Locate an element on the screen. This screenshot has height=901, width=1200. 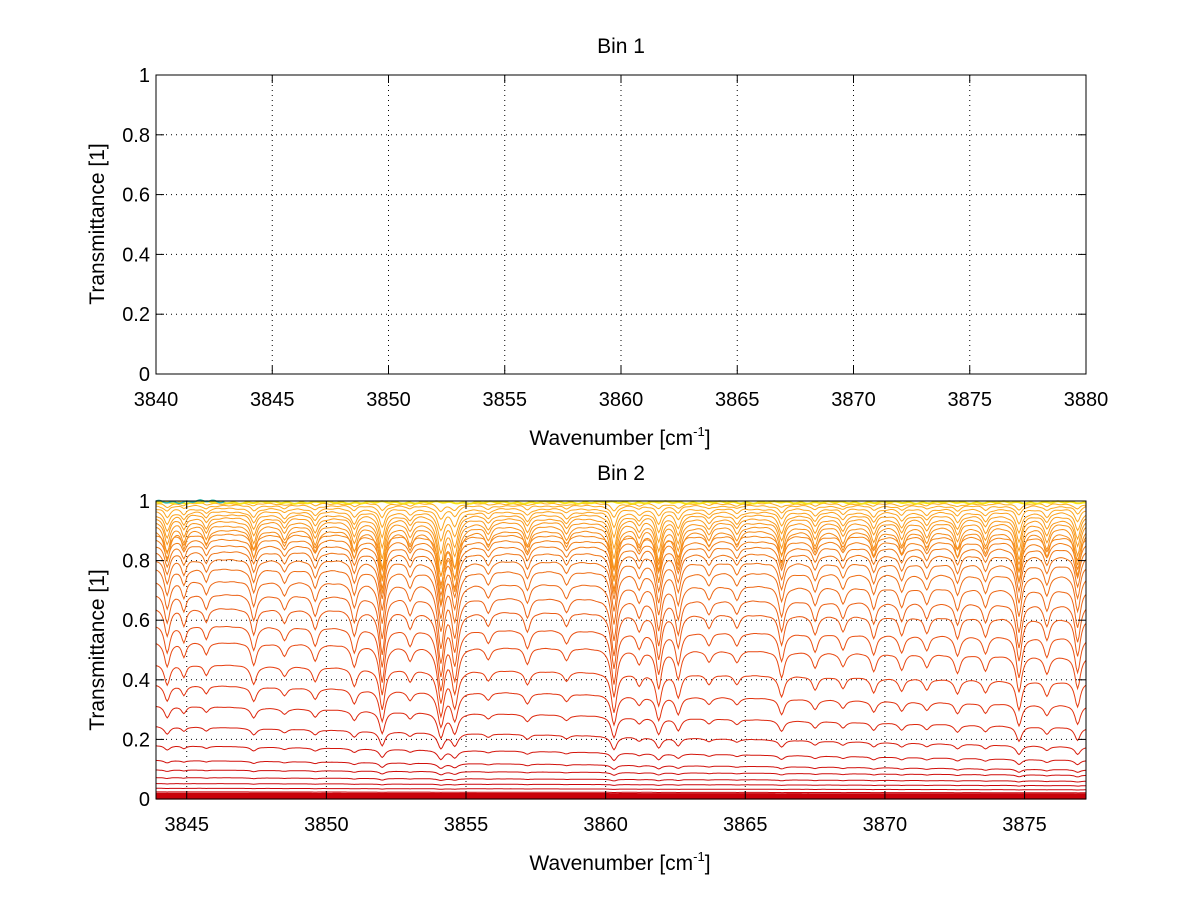
x-axis-label-bin-1: Wavenumber [cm-1] is located at coordinates (619, 437).